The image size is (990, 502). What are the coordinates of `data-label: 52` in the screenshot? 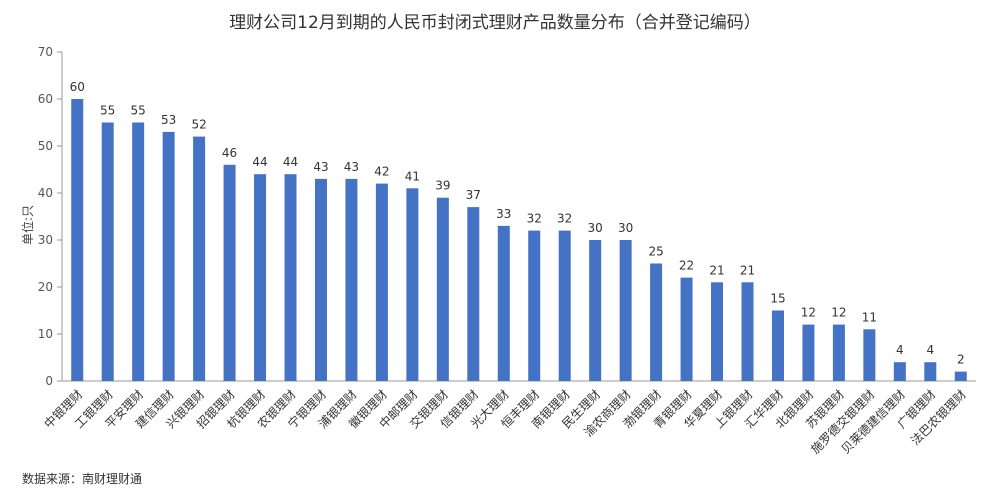 It's located at (198, 125).